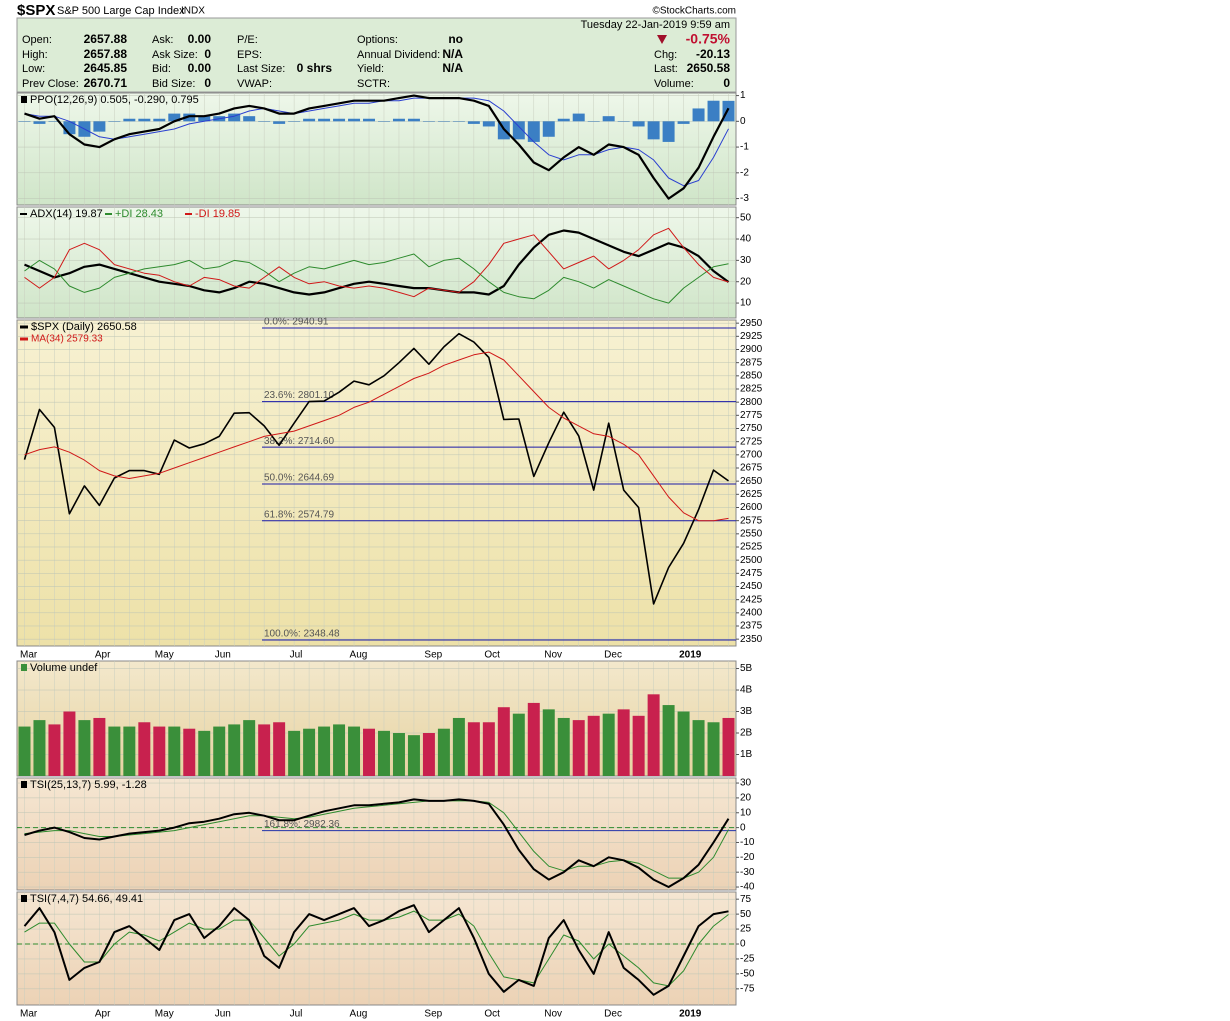 Image resolution: width=1230 pixels, height=1021 pixels. What do you see at coordinates (746, 899) in the screenshot?
I see `y-tick-label: 75` at bounding box center [746, 899].